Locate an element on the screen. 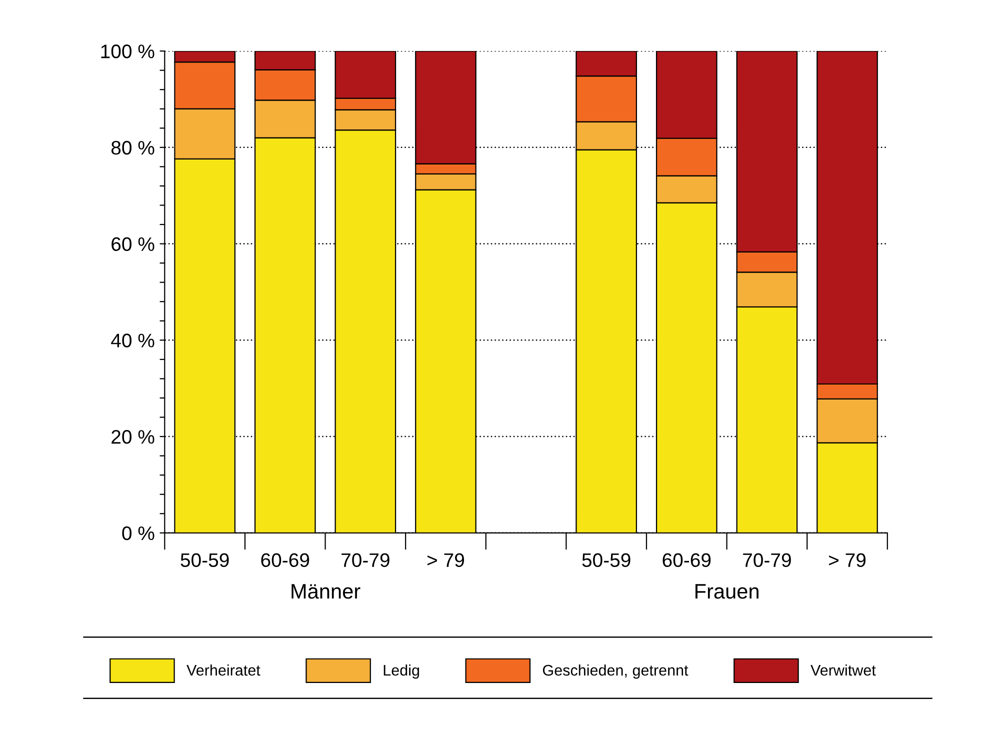 The height and width of the screenshot is (729, 986). text: Männer is located at coordinates (326, 591).